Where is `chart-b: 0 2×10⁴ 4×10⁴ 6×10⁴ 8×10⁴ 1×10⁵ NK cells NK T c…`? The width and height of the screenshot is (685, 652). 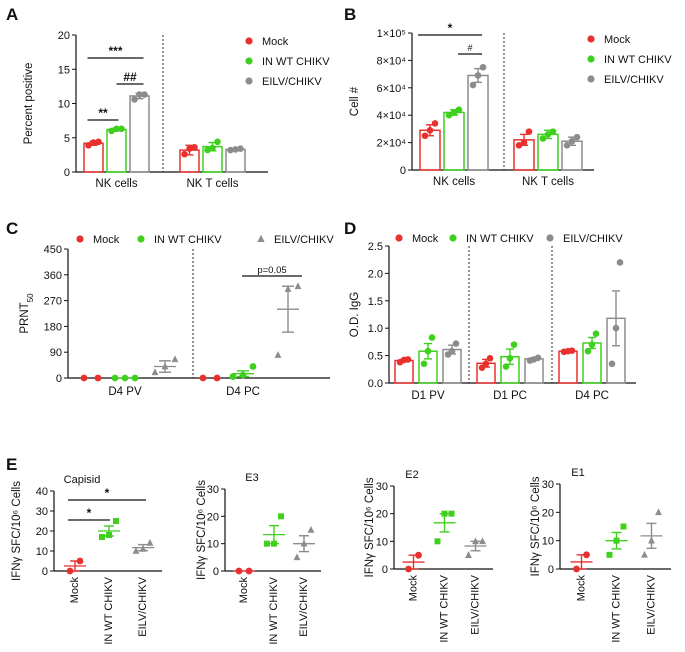
chart-b: 0 2×10⁴ 4×10⁴ 6×10⁴ 8×10⁴ 1×10⁵ NK cells NK T c… is located at coordinates (510, 104).